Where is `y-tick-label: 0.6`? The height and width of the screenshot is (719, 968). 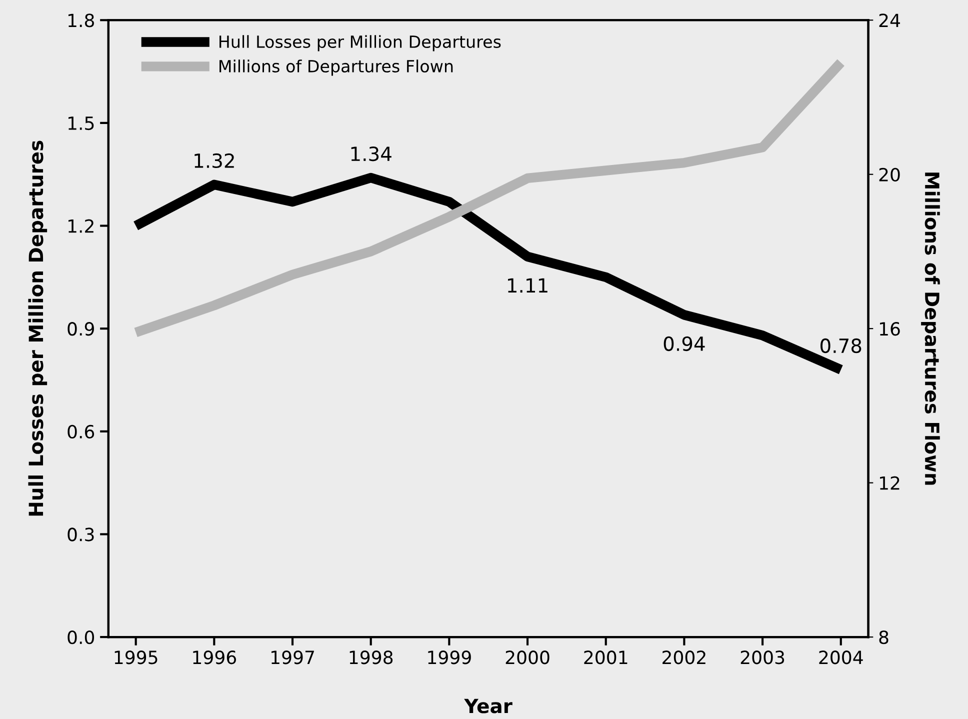 y-tick-label: 0.6 is located at coordinates (81, 431).